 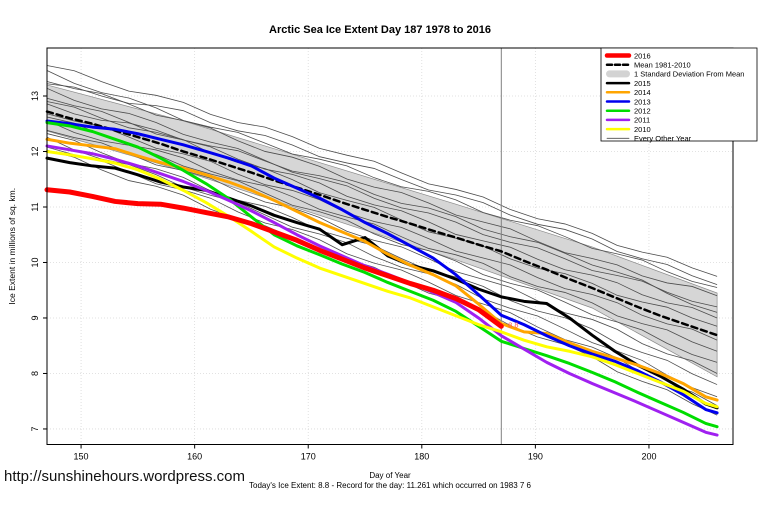 I want to click on legend-item-label: 2010, so click(x=642, y=129).